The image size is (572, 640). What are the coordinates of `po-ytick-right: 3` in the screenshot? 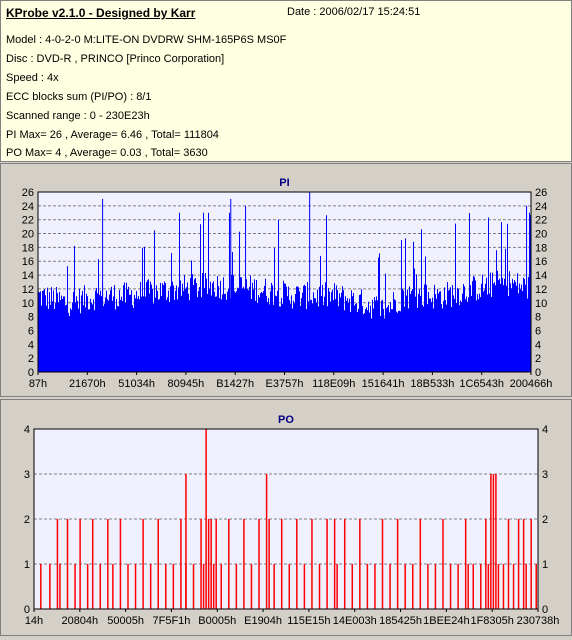 It's located at (545, 475).